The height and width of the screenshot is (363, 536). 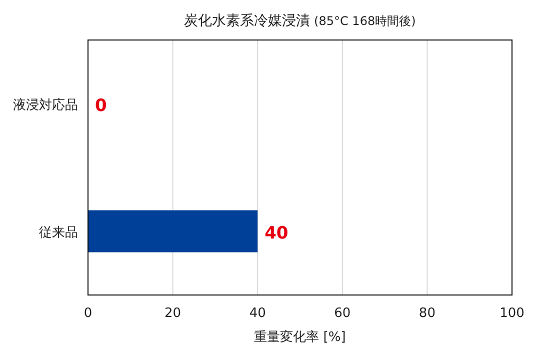 What do you see at coordinates (173, 313) in the screenshot?
I see `x-tick-label: 20` at bounding box center [173, 313].